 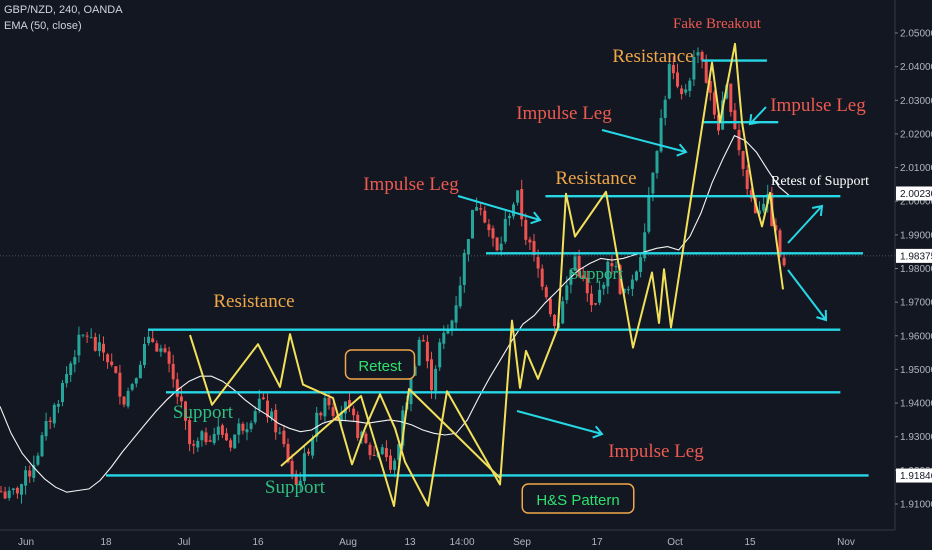 What do you see at coordinates (447, 538) in the screenshot?
I see `time-axis: Jun 18 Jul 16 Aug 13 14:00 Sep 17 Oct 15 Nov` at bounding box center [447, 538].